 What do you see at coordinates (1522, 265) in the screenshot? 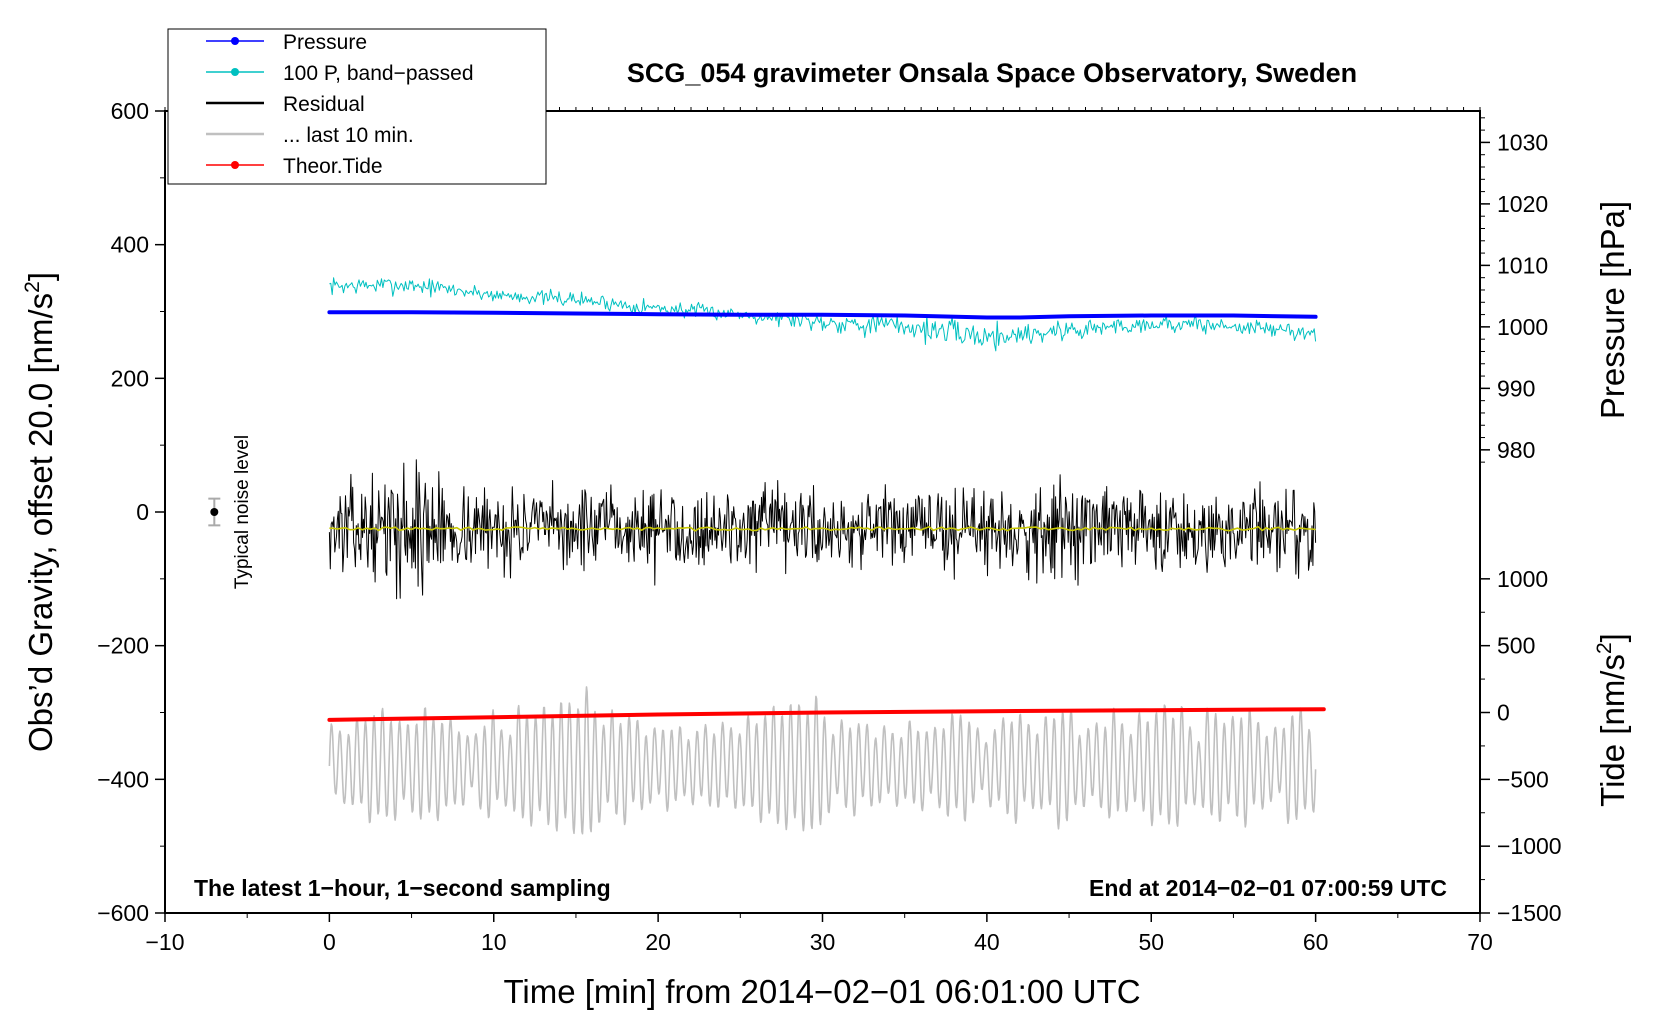
I see `pressure-tick-label: 1010` at bounding box center [1522, 265].